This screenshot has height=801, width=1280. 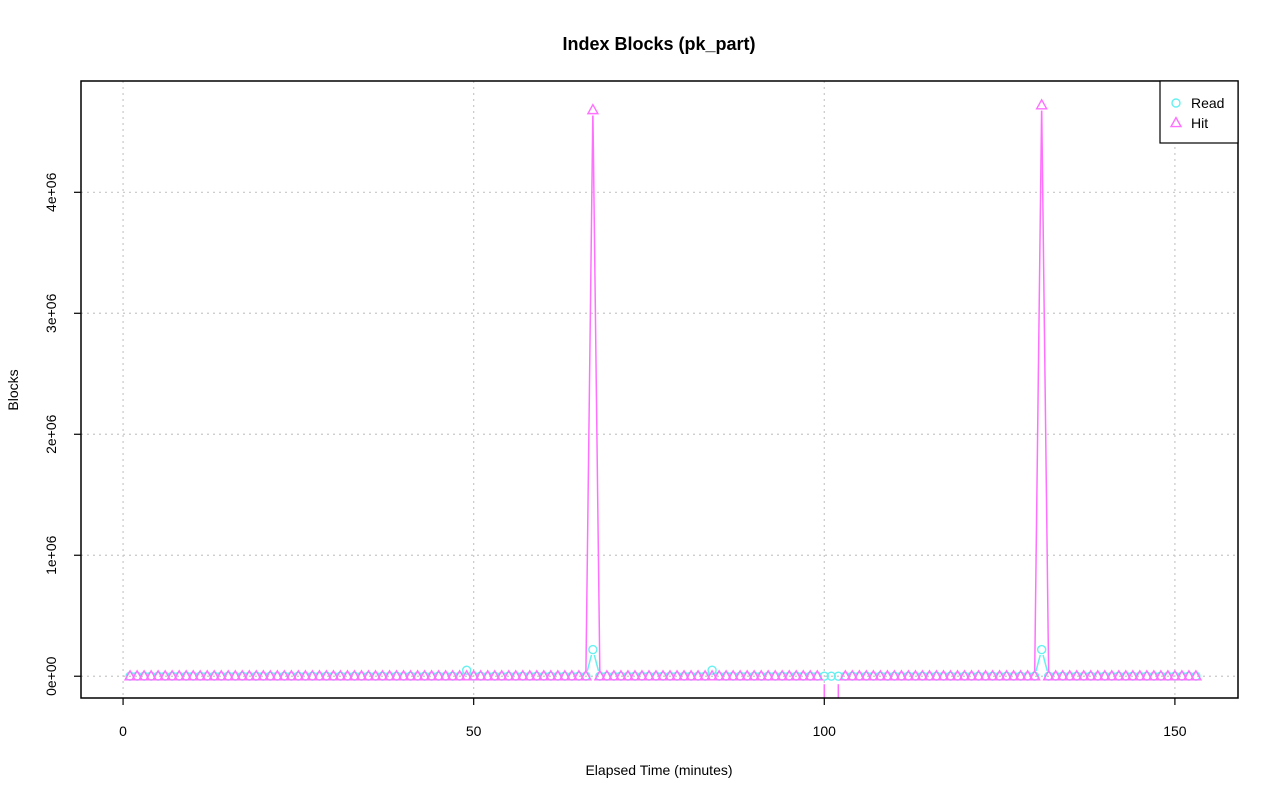 What do you see at coordinates (658, 770) in the screenshot?
I see `x-axis-label: Elapsed Time (minutes)` at bounding box center [658, 770].